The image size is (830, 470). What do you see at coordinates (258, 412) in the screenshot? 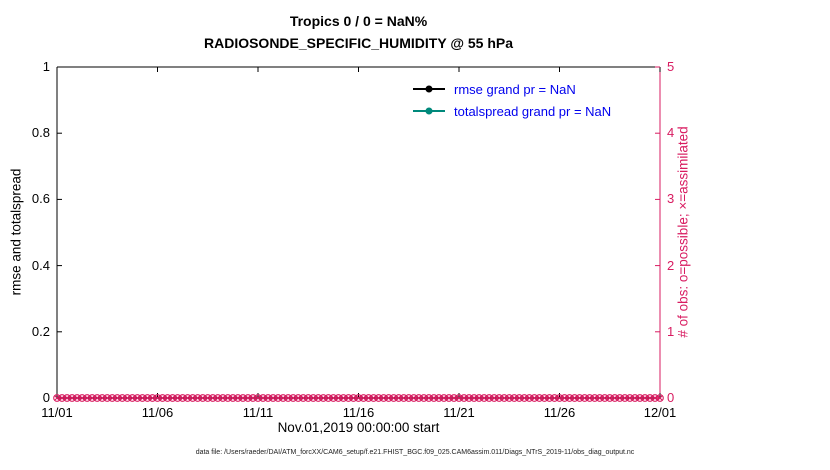
I see `x-tick-label: 11/11` at bounding box center [258, 412].